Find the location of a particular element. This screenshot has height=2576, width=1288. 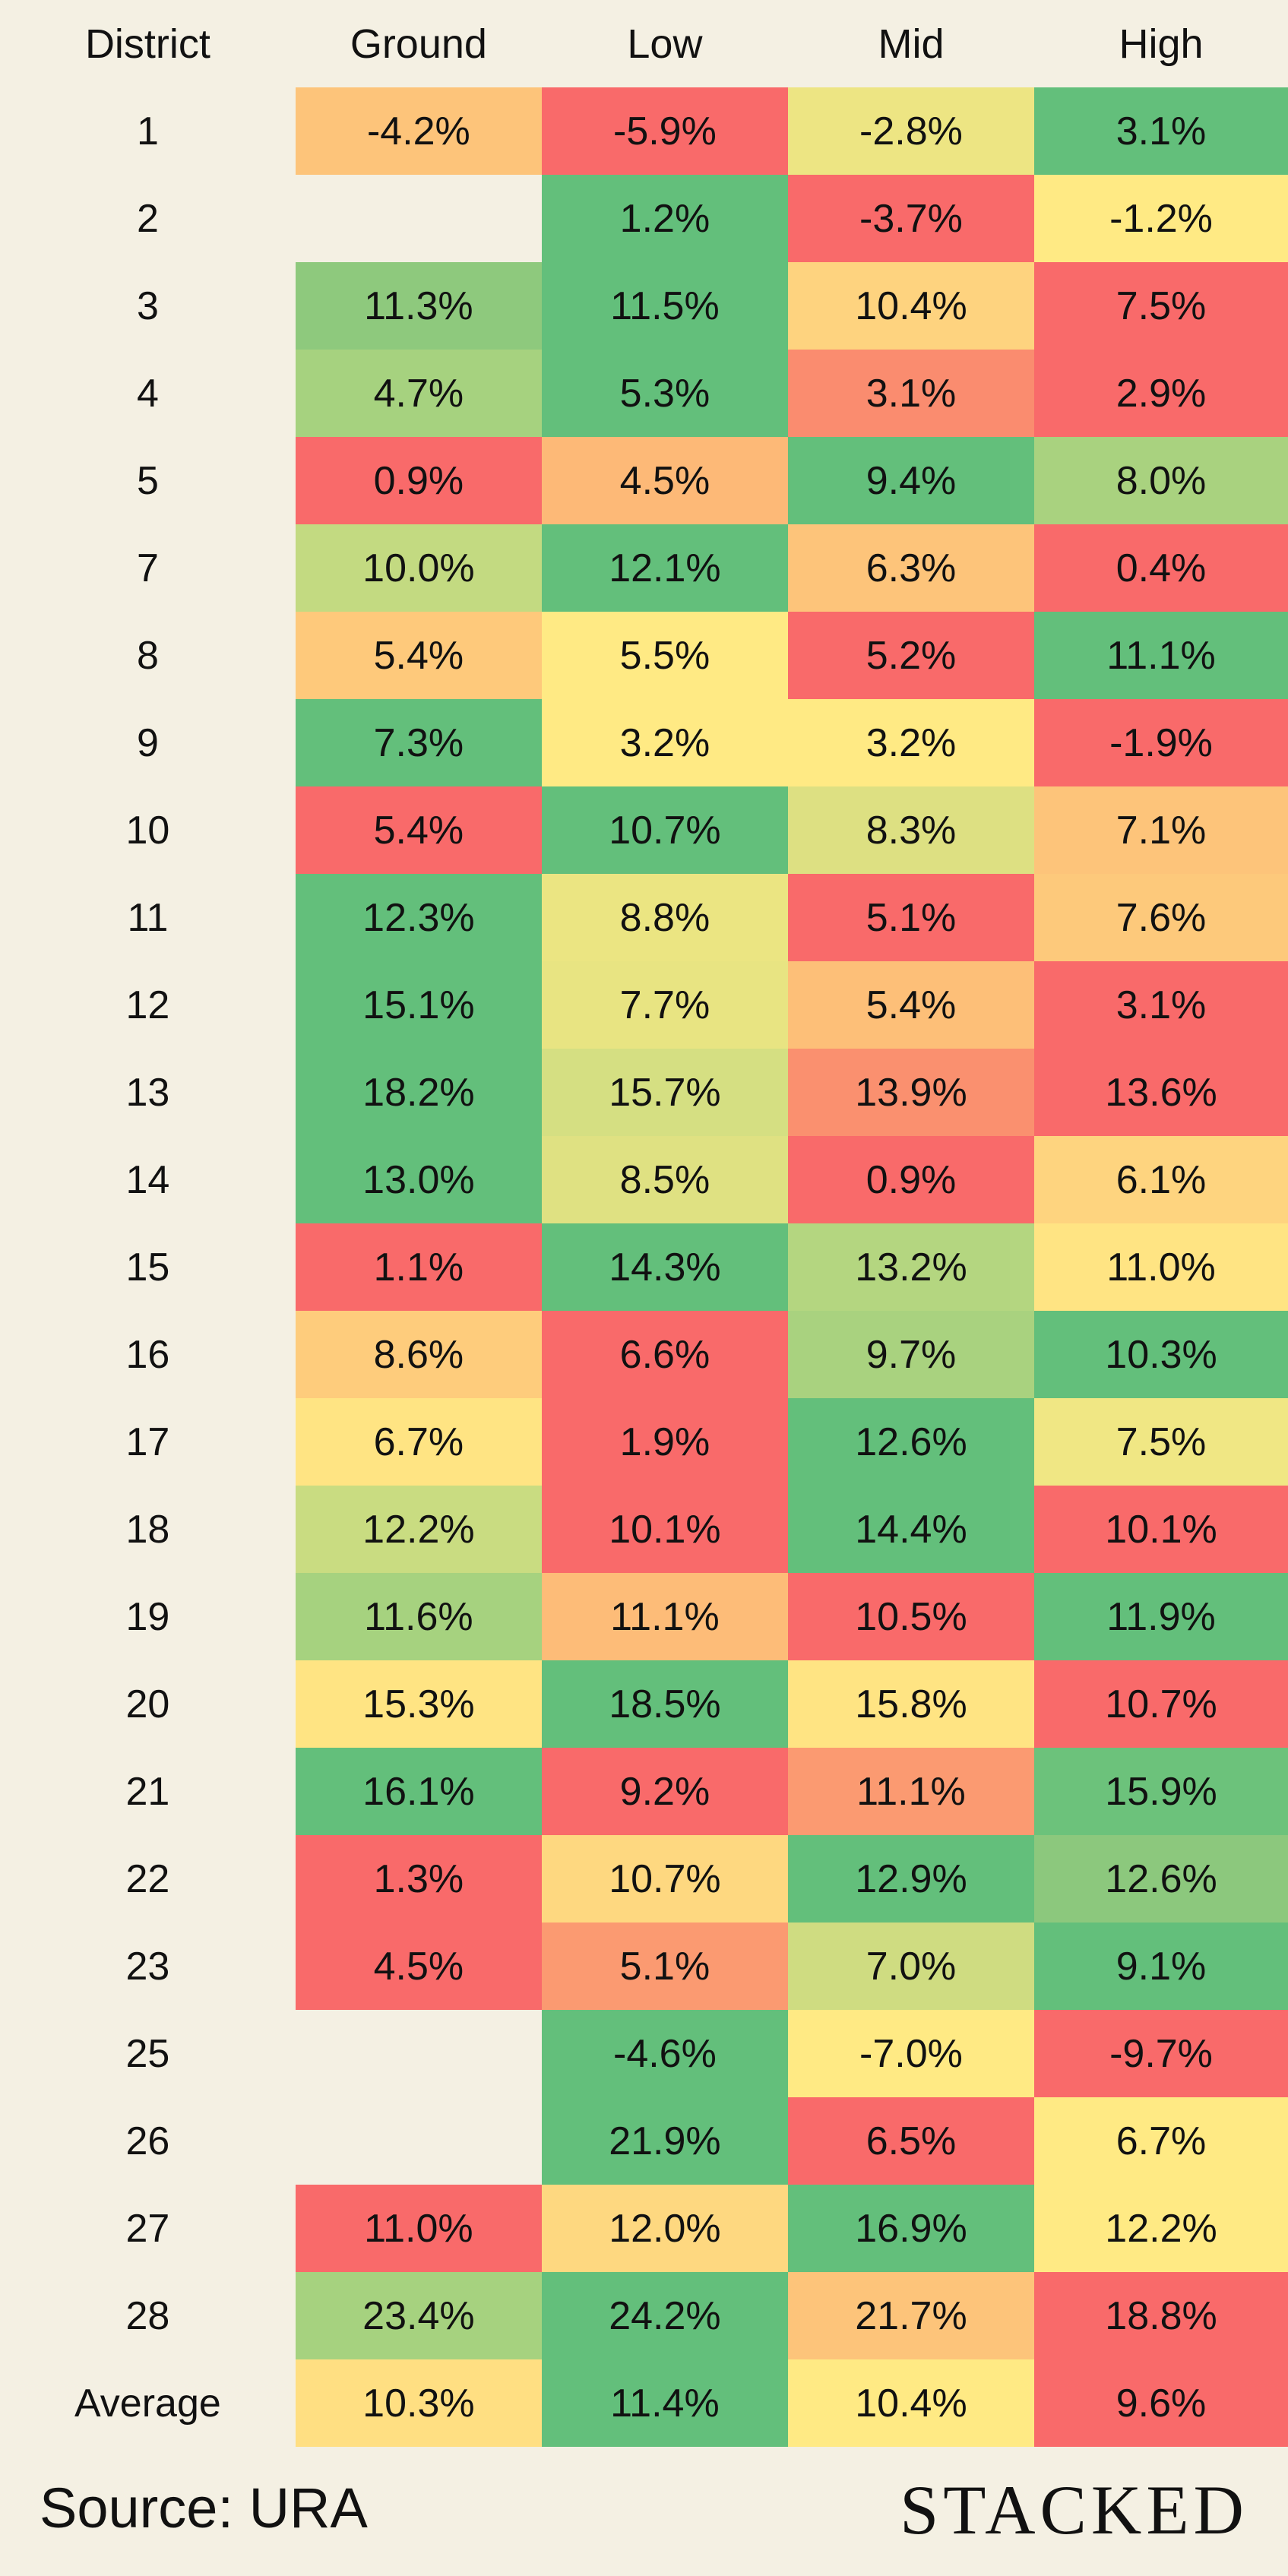

table-row: 20 15.3% 18.5% 15.8% 10.7% is located at coordinates (644, 1704).